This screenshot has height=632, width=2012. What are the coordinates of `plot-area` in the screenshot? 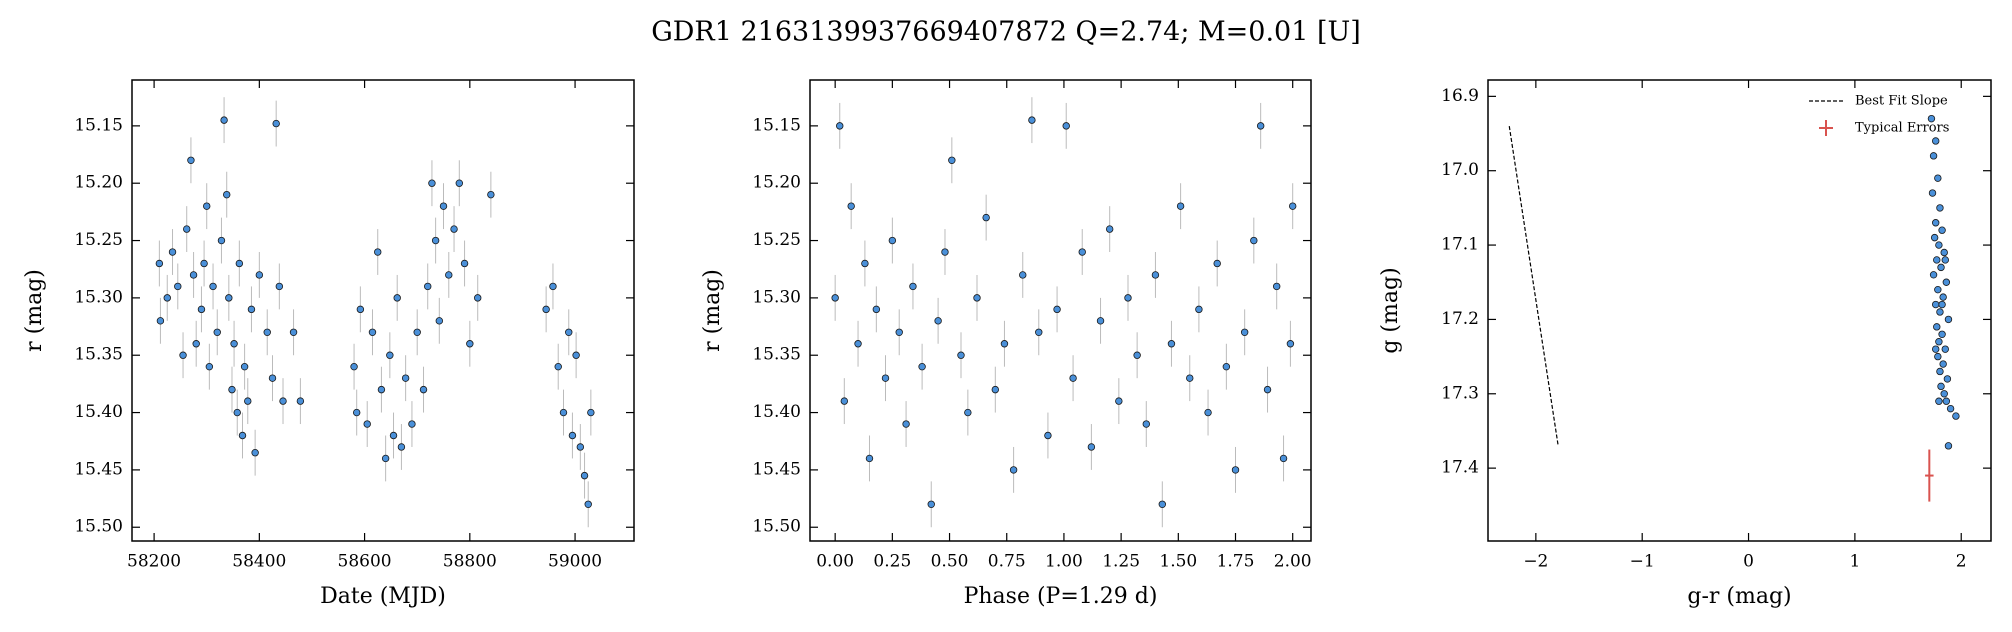 It's located at (375, 312).